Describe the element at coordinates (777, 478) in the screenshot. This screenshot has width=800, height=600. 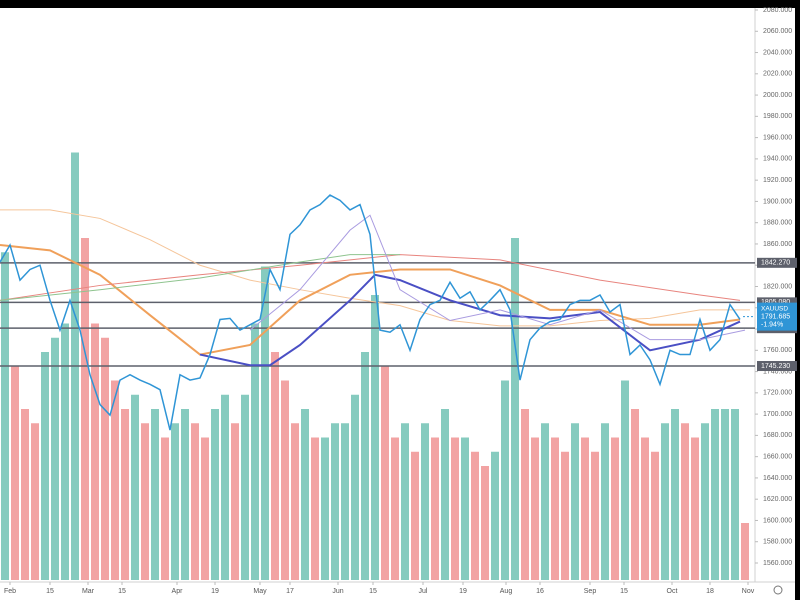
I see `y-tick-label: 1640.000` at that location.